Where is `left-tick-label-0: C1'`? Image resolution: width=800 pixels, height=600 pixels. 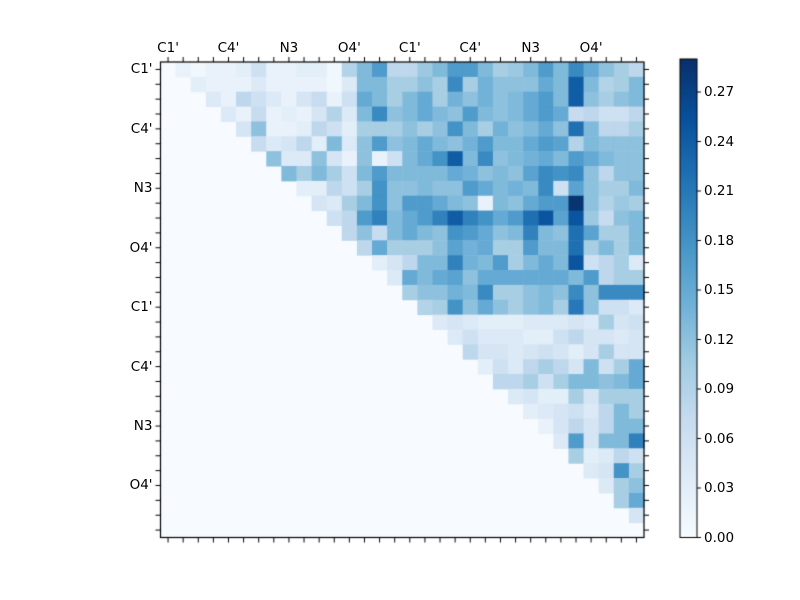 left-tick-label-0: C1' is located at coordinates (141, 69).